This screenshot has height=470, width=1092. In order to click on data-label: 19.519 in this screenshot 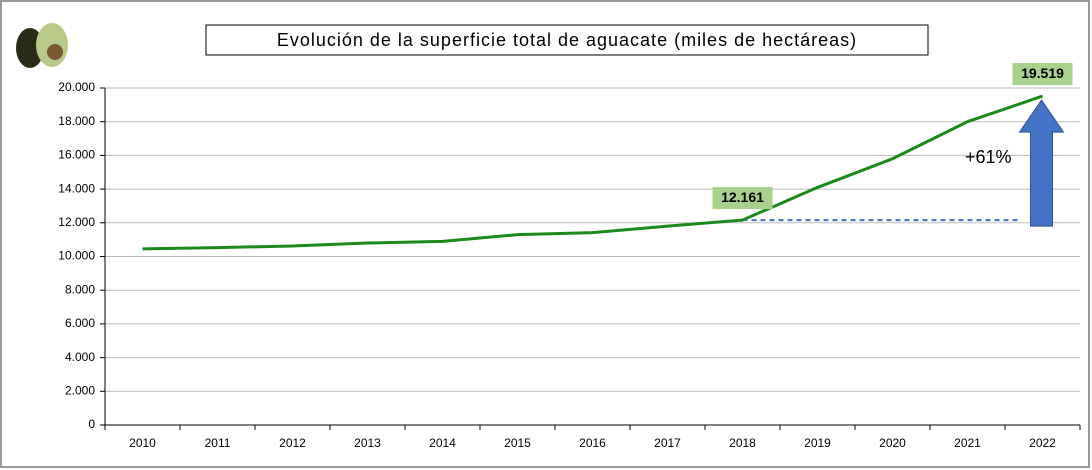, I will do `click(1042, 73)`.